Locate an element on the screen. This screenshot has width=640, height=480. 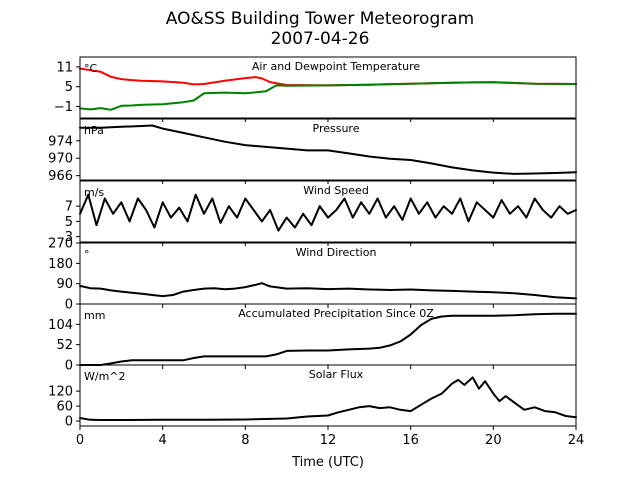
xtick-label: 16 is located at coordinates (410, 440).